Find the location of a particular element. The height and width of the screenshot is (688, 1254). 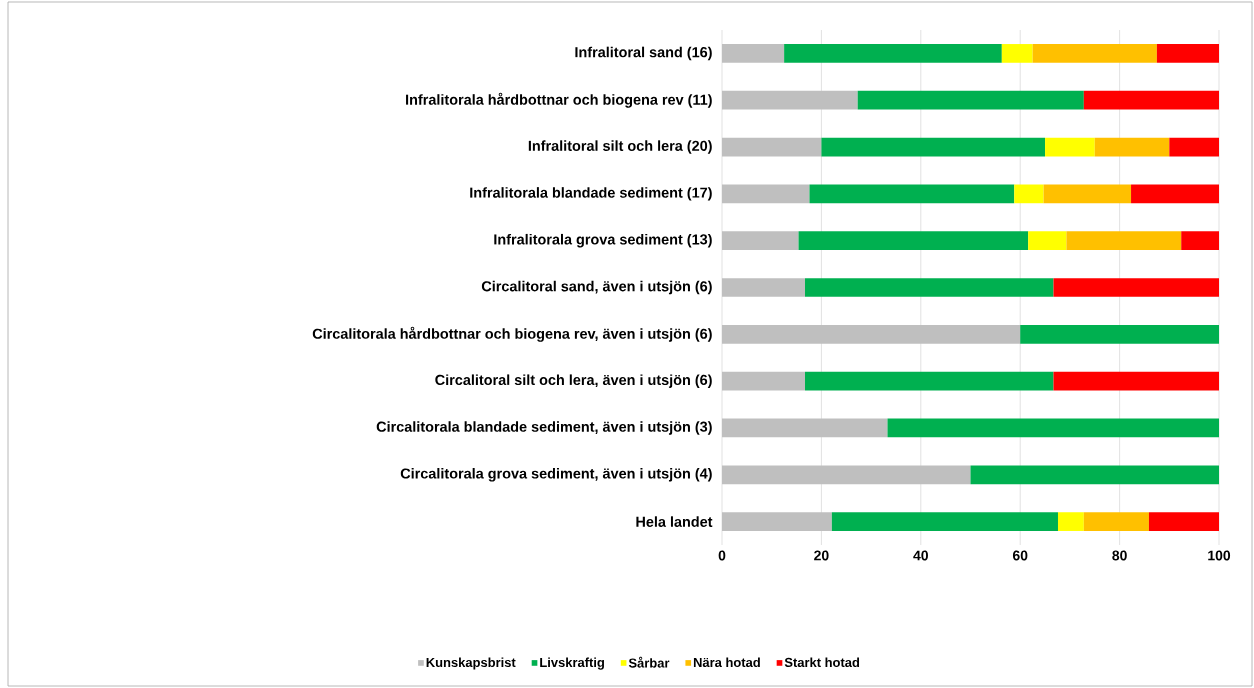

x-tick-label: 20 is located at coordinates (821, 555).